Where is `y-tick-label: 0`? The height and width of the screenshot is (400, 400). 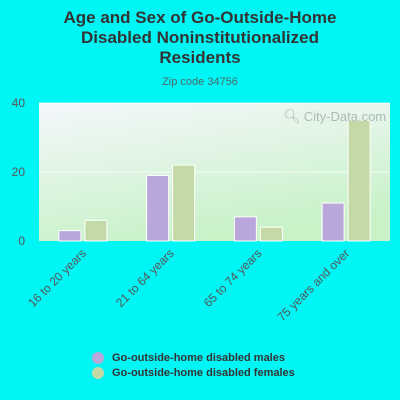
y-tick-label: 0 is located at coordinates (21, 241).